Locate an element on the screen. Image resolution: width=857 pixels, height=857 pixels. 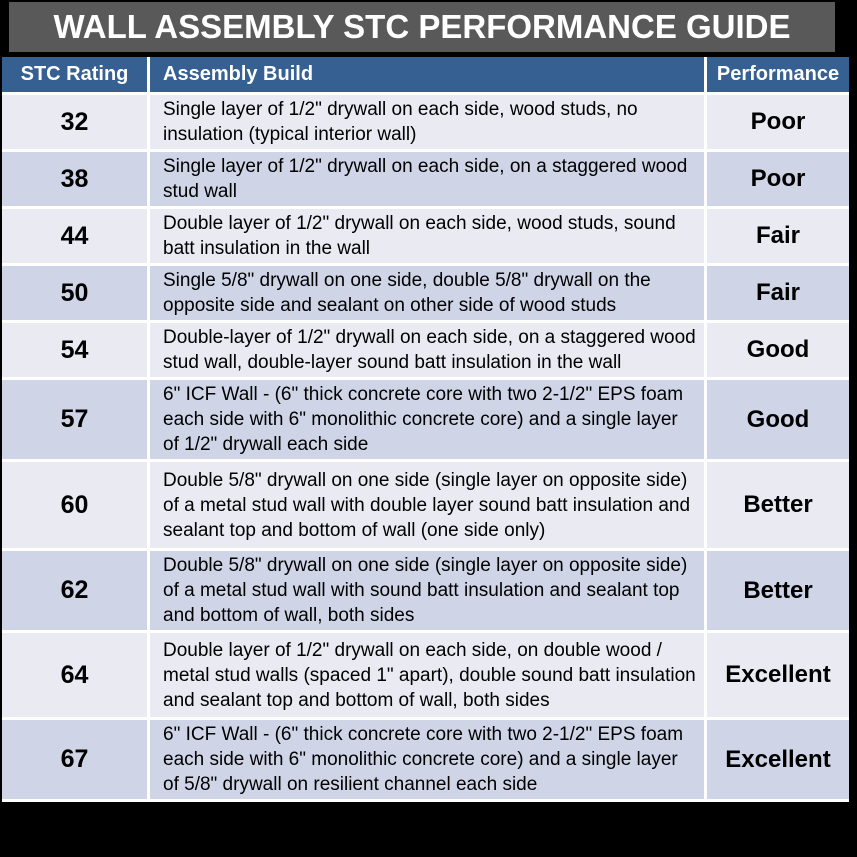
stc-rating-value: 44 is located at coordinates (76, 236).